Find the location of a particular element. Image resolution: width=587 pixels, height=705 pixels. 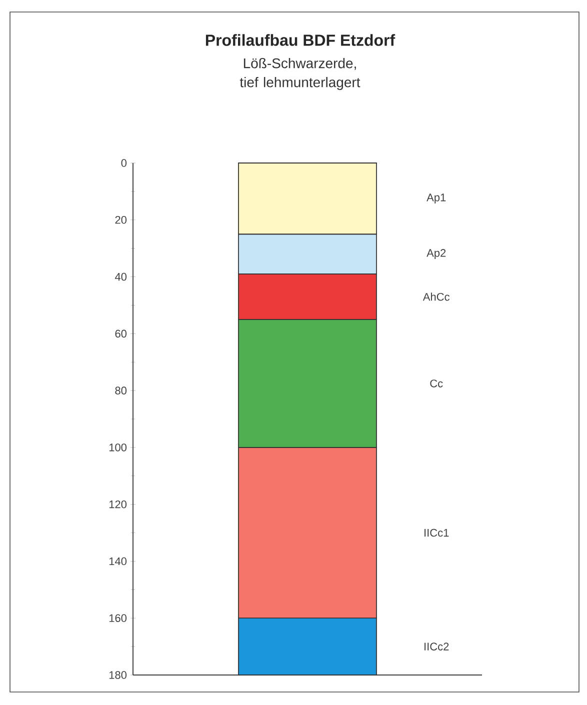

text: Ap2 is located at coordinates (436, 254).